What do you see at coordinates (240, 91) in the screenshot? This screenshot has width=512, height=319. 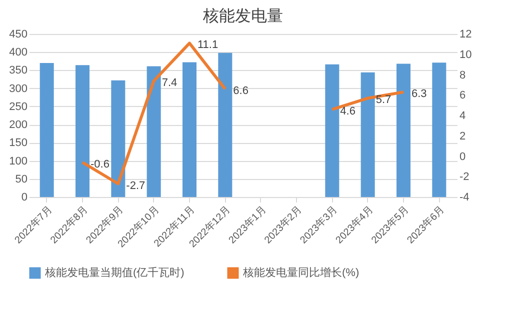 I see `data-label: 6.6` at bounding box center [240, 91].